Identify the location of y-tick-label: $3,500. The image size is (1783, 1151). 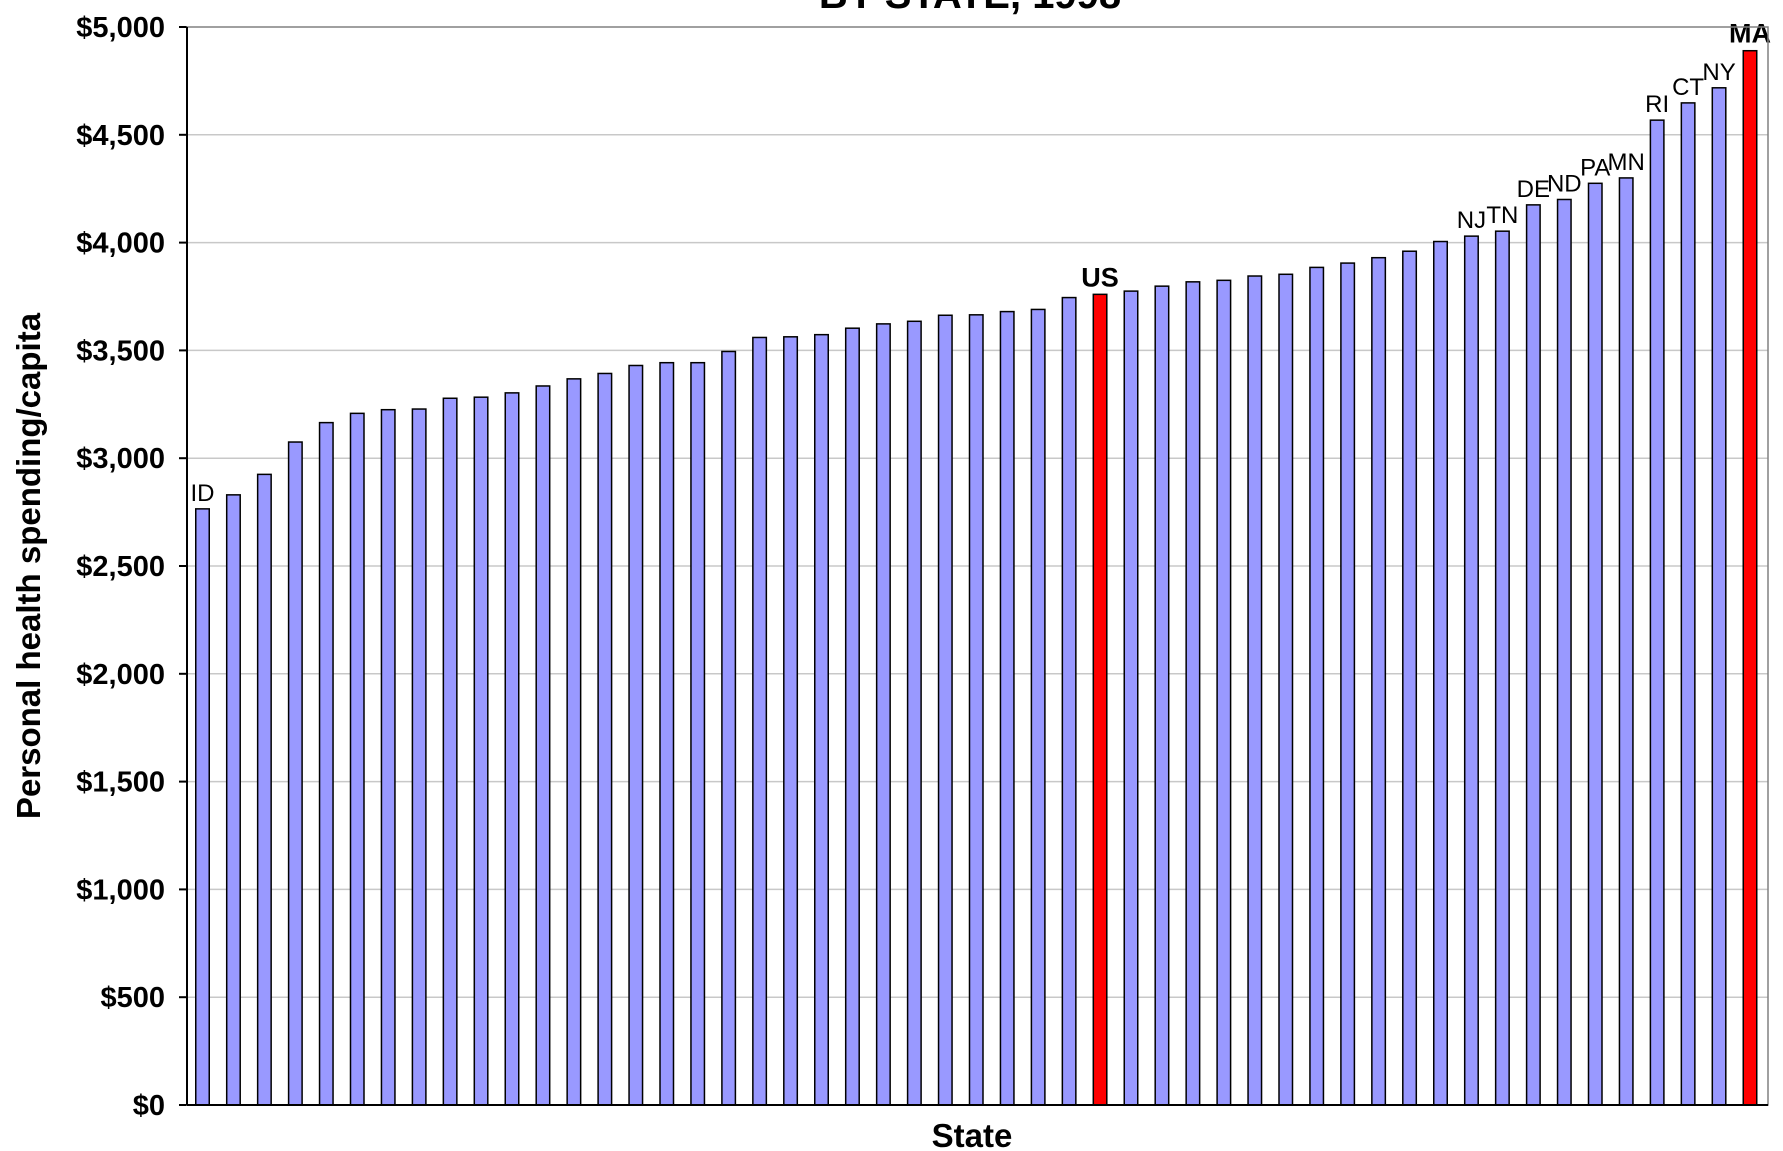
(120, 351).